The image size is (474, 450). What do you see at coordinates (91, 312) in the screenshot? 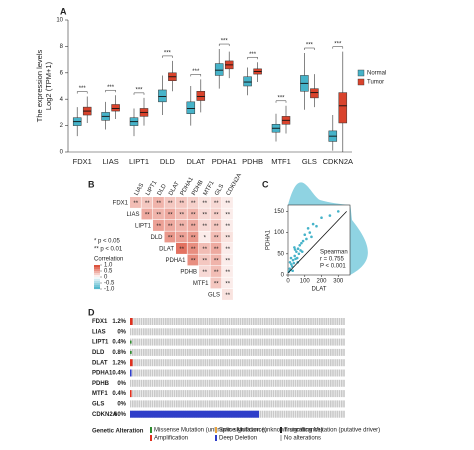
I see `panel-label: D` at bounding box center [91, 312].